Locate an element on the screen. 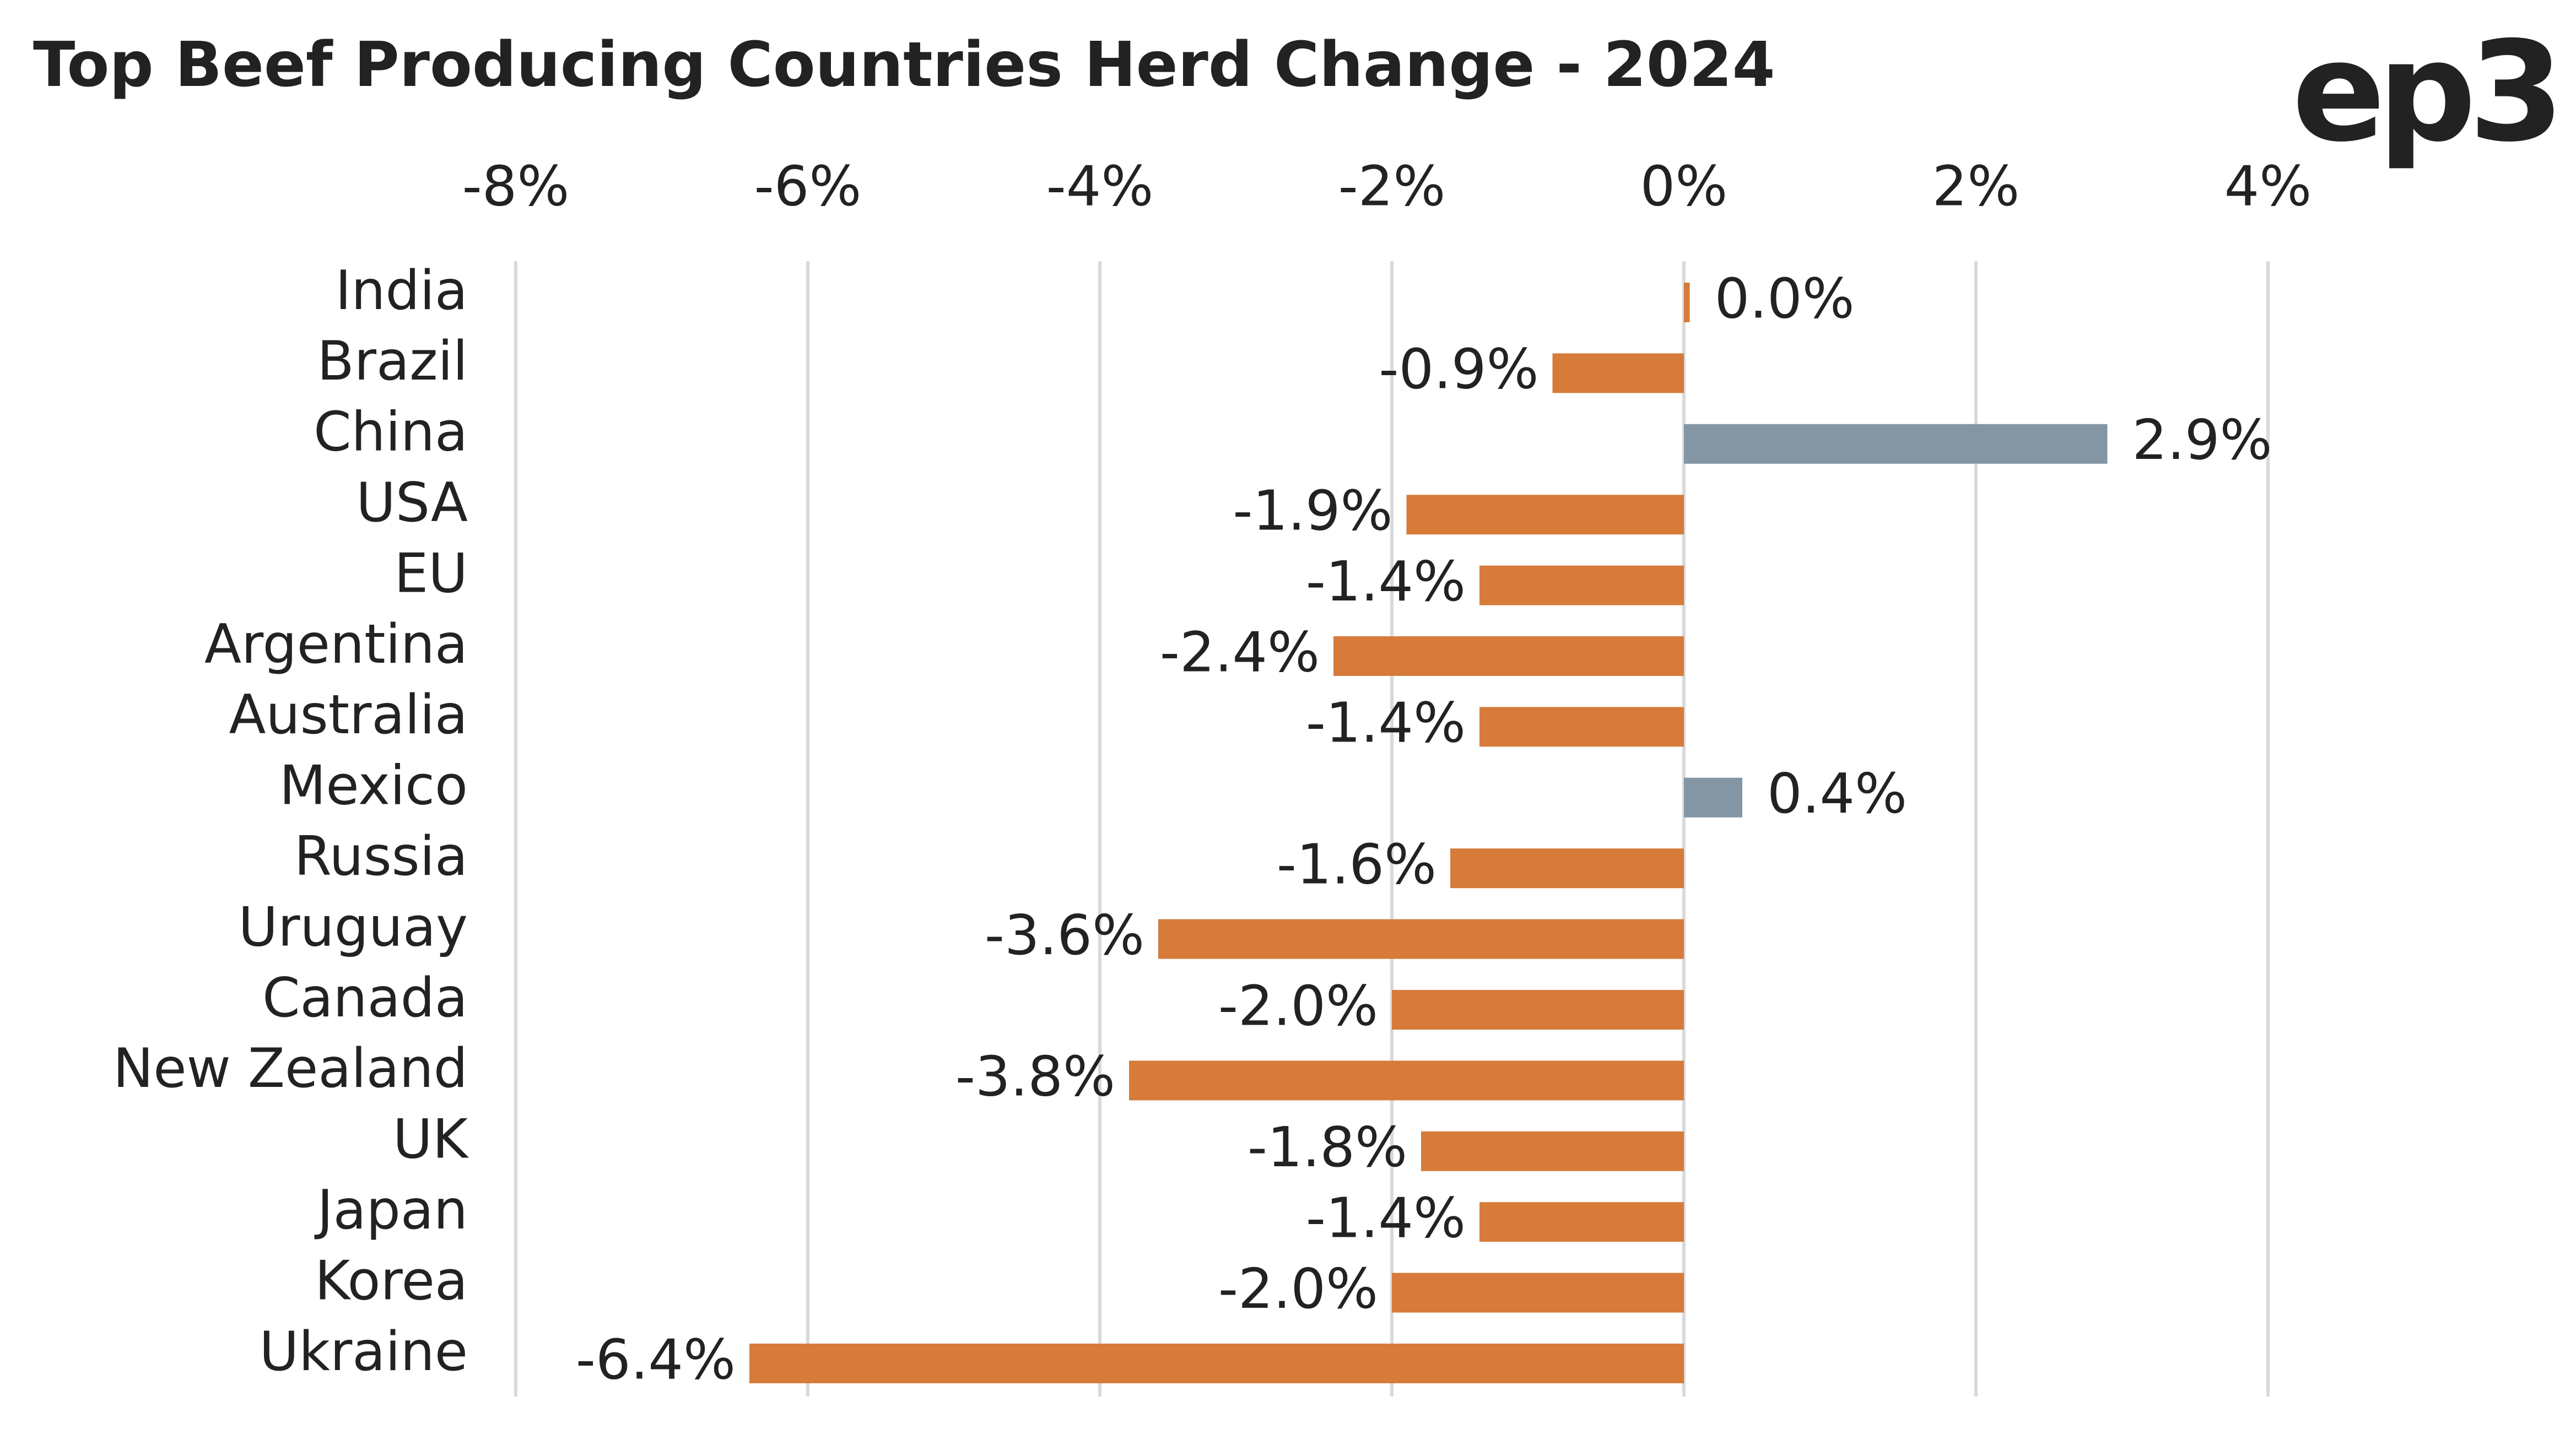 Image resolution: width=2576 pixels, height=1429 pixels. value-label: 0.4% is located at coordinates (1837, 793).